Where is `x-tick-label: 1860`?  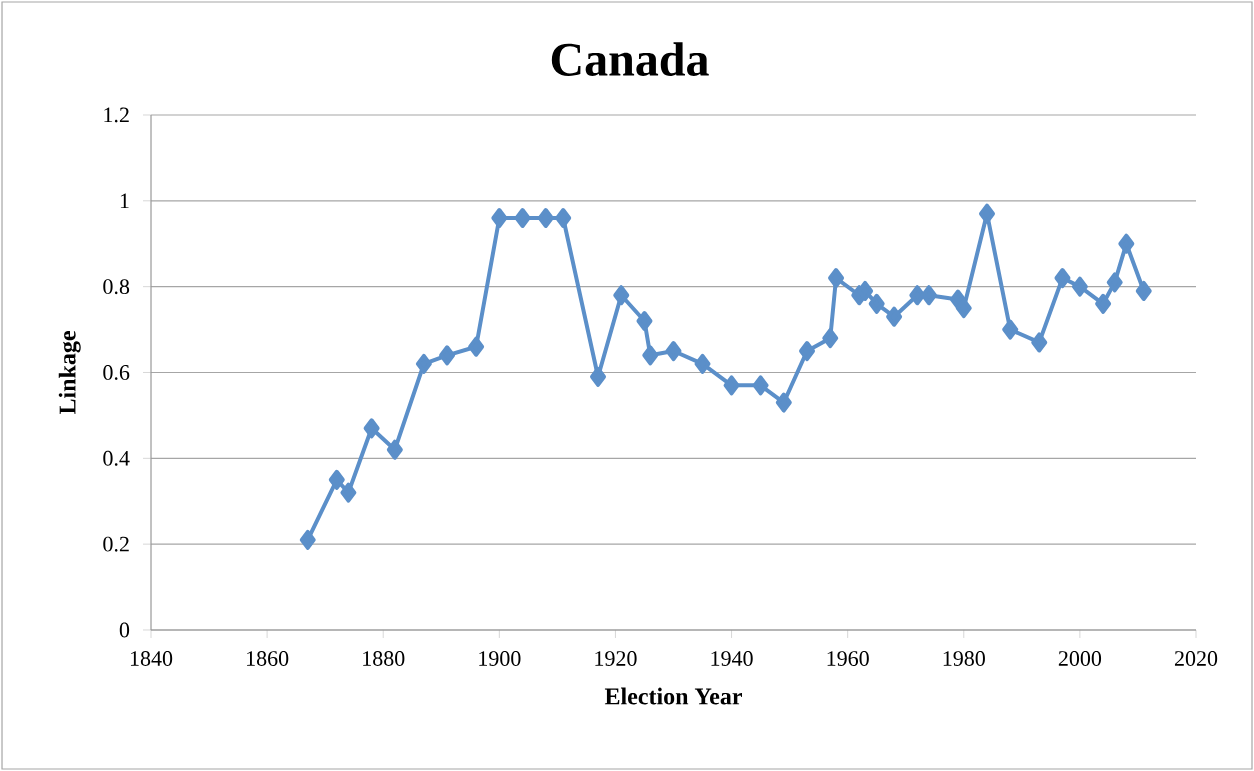
x-tick-label: 1860 is located at coordinates (268, 658).